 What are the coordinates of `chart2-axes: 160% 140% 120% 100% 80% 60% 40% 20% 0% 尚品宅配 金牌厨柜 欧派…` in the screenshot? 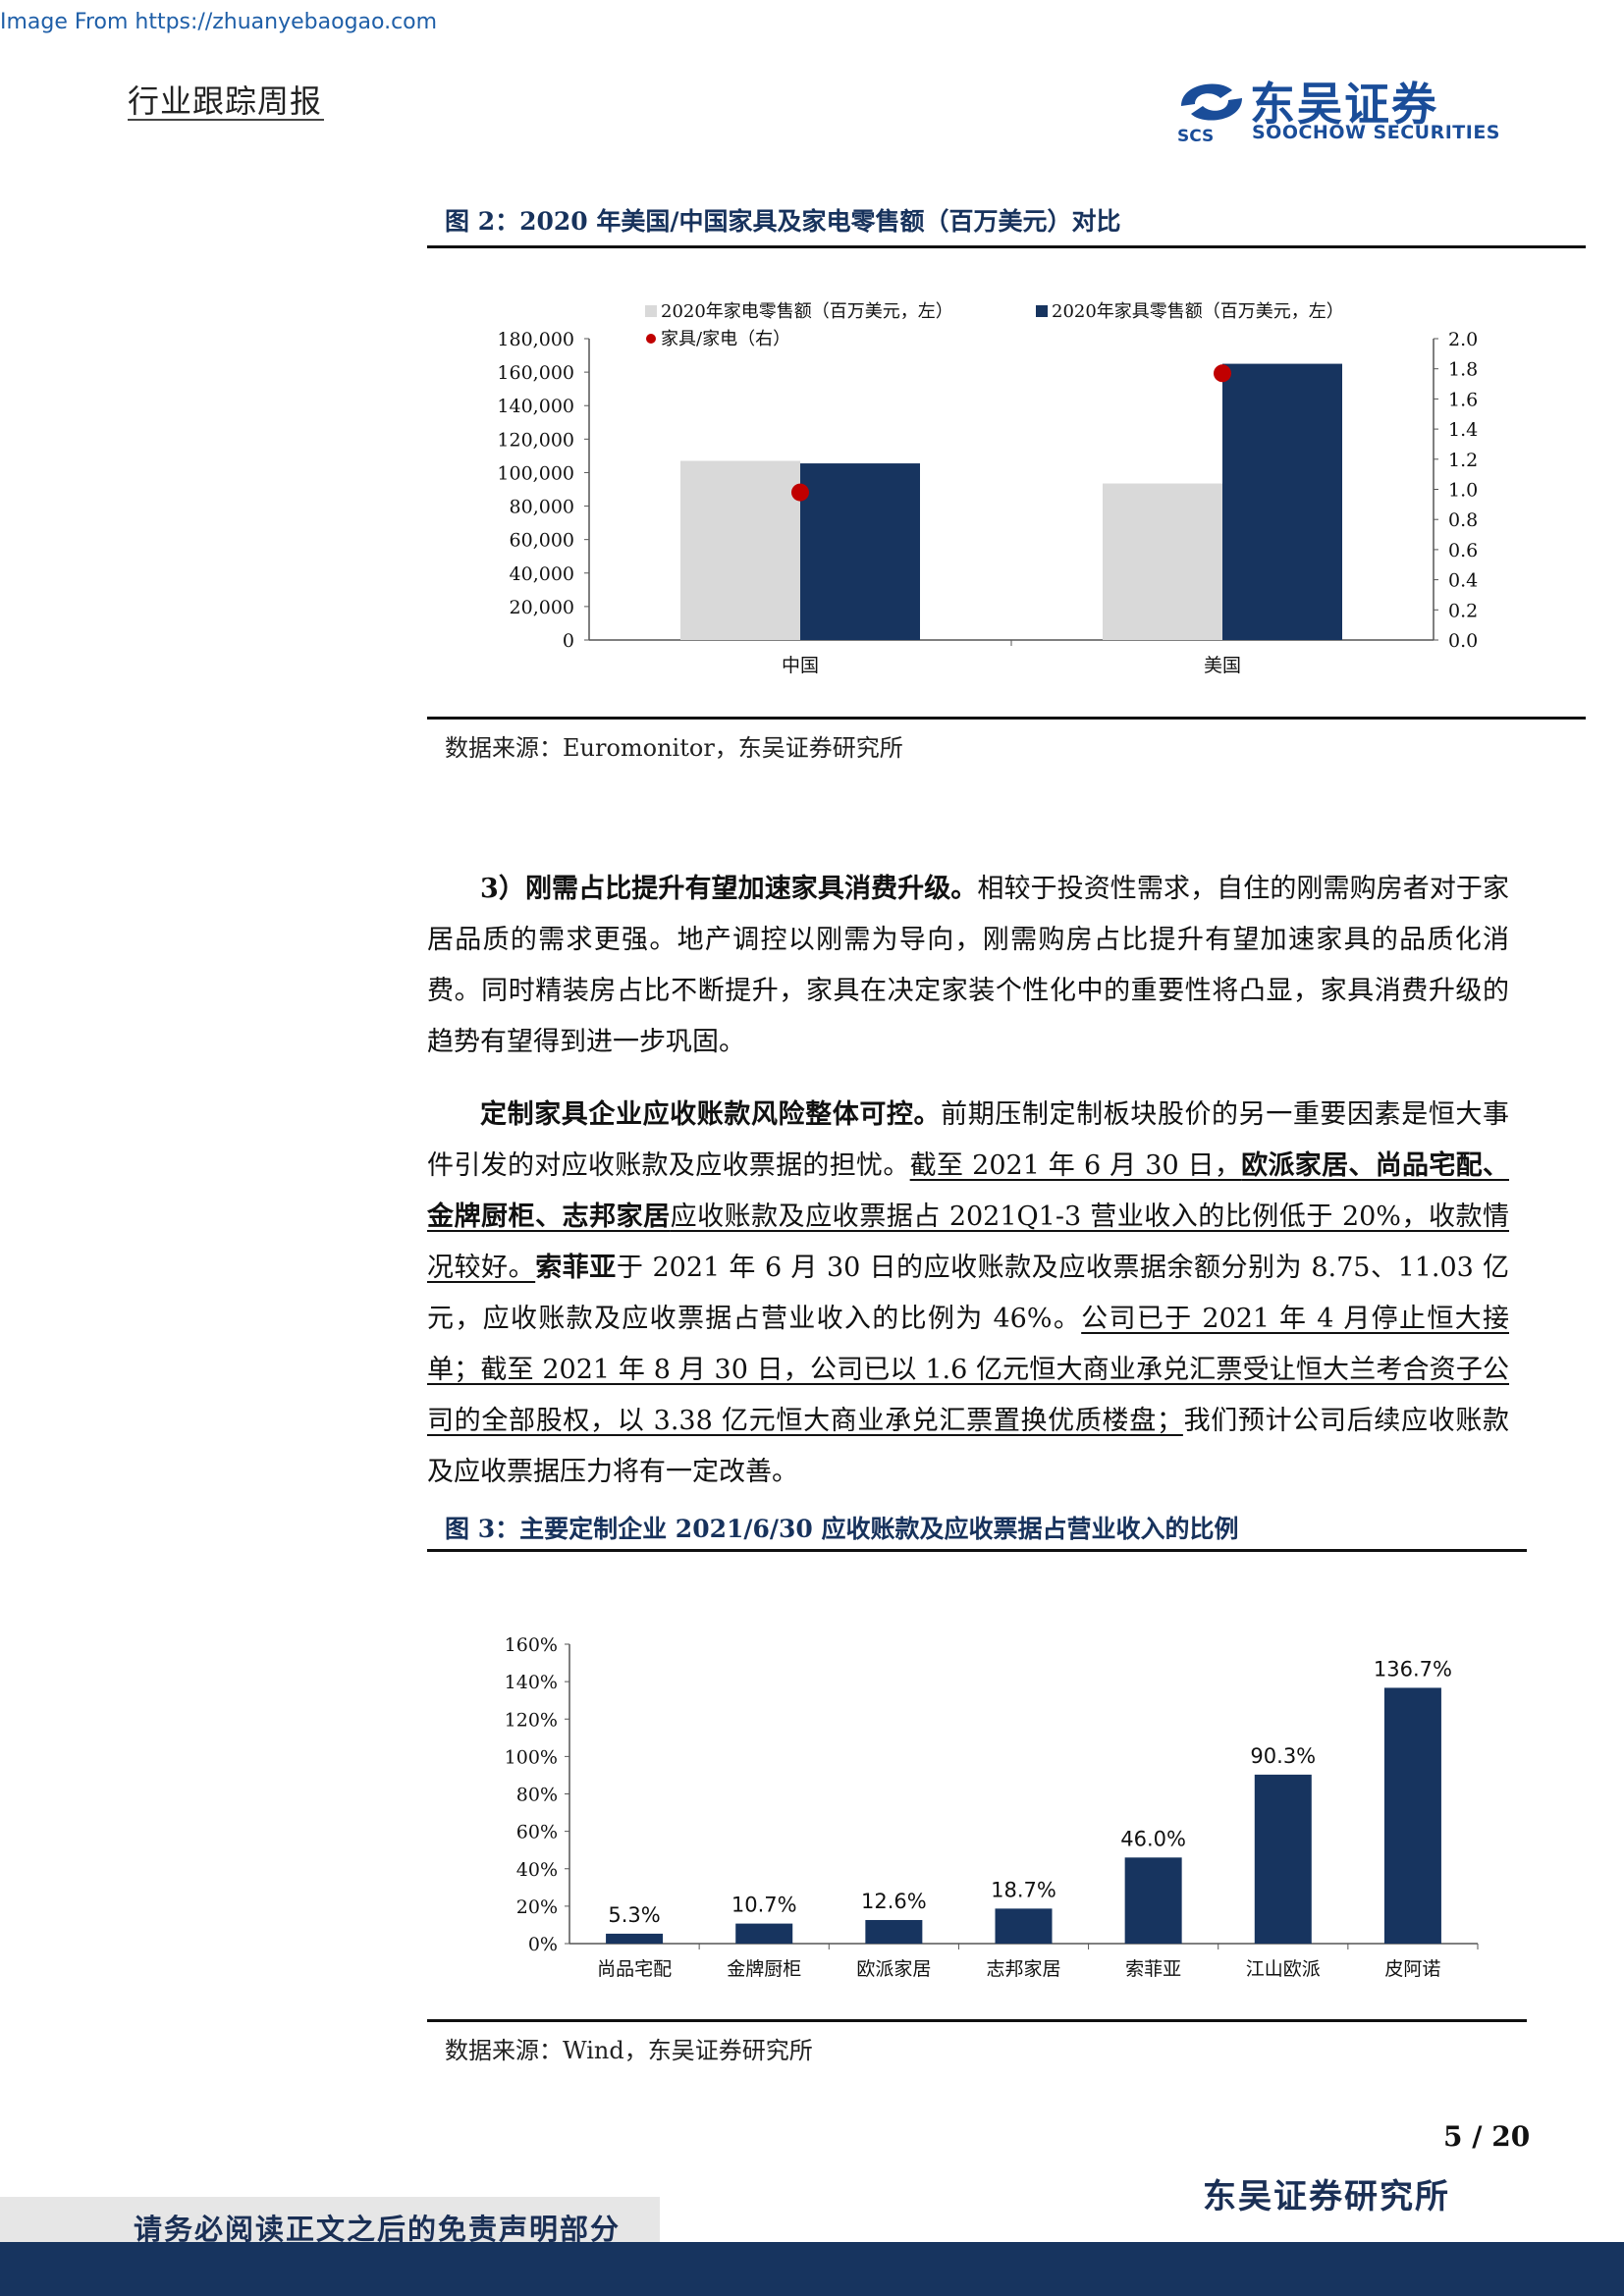 It's located at (992, 1807).